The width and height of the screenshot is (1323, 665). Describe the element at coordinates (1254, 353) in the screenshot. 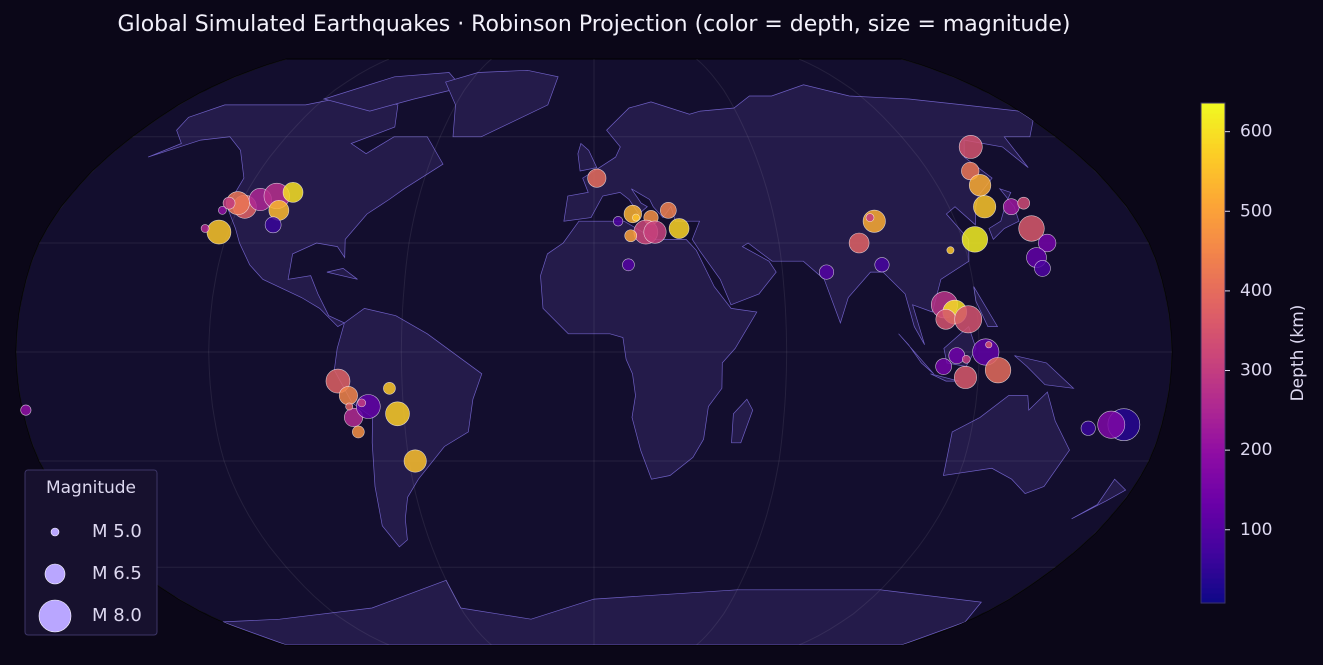

I see `colorbar: 100 200 300 400 500 600 Depth (km)` at that location.